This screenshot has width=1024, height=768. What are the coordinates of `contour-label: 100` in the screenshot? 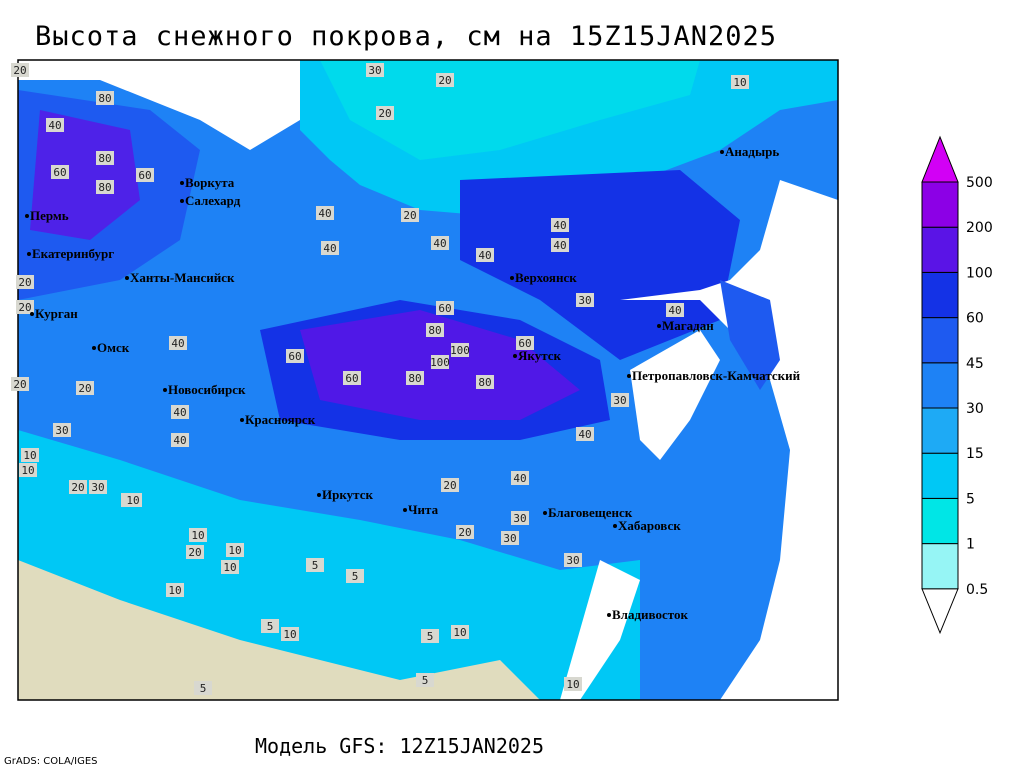 It's located at (460, 350).